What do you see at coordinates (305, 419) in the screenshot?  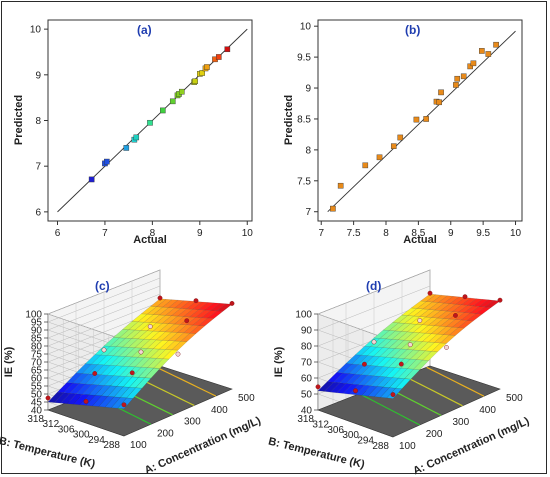 I see `temperature-tick-label-3: 318` at bounding box center [305, 419].